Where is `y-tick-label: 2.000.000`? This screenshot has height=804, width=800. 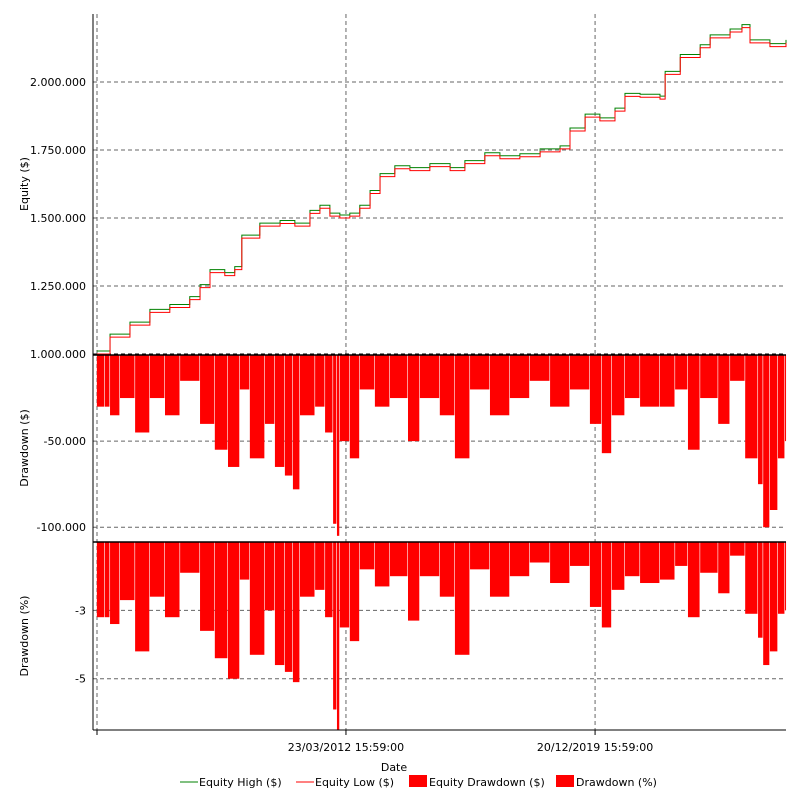
y-tick-label: 2.000.000 is located at coordinates (58, 82).